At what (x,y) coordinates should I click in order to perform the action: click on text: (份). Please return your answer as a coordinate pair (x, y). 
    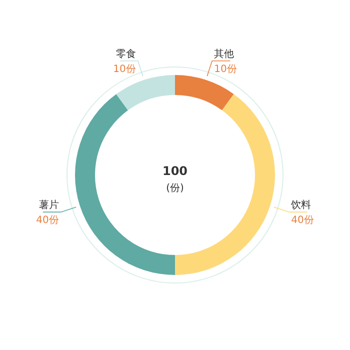
    Looking at the image, I should click on (175, 188).